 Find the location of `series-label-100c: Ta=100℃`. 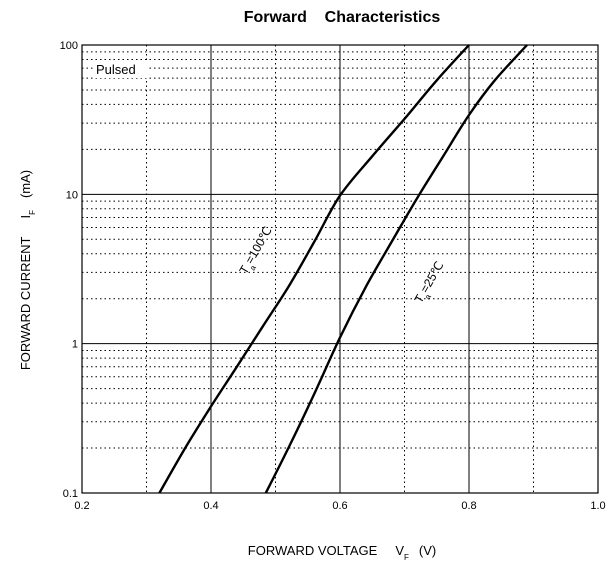

series-label-100c: Ta=100℃ is located at coordinates (257, 251).